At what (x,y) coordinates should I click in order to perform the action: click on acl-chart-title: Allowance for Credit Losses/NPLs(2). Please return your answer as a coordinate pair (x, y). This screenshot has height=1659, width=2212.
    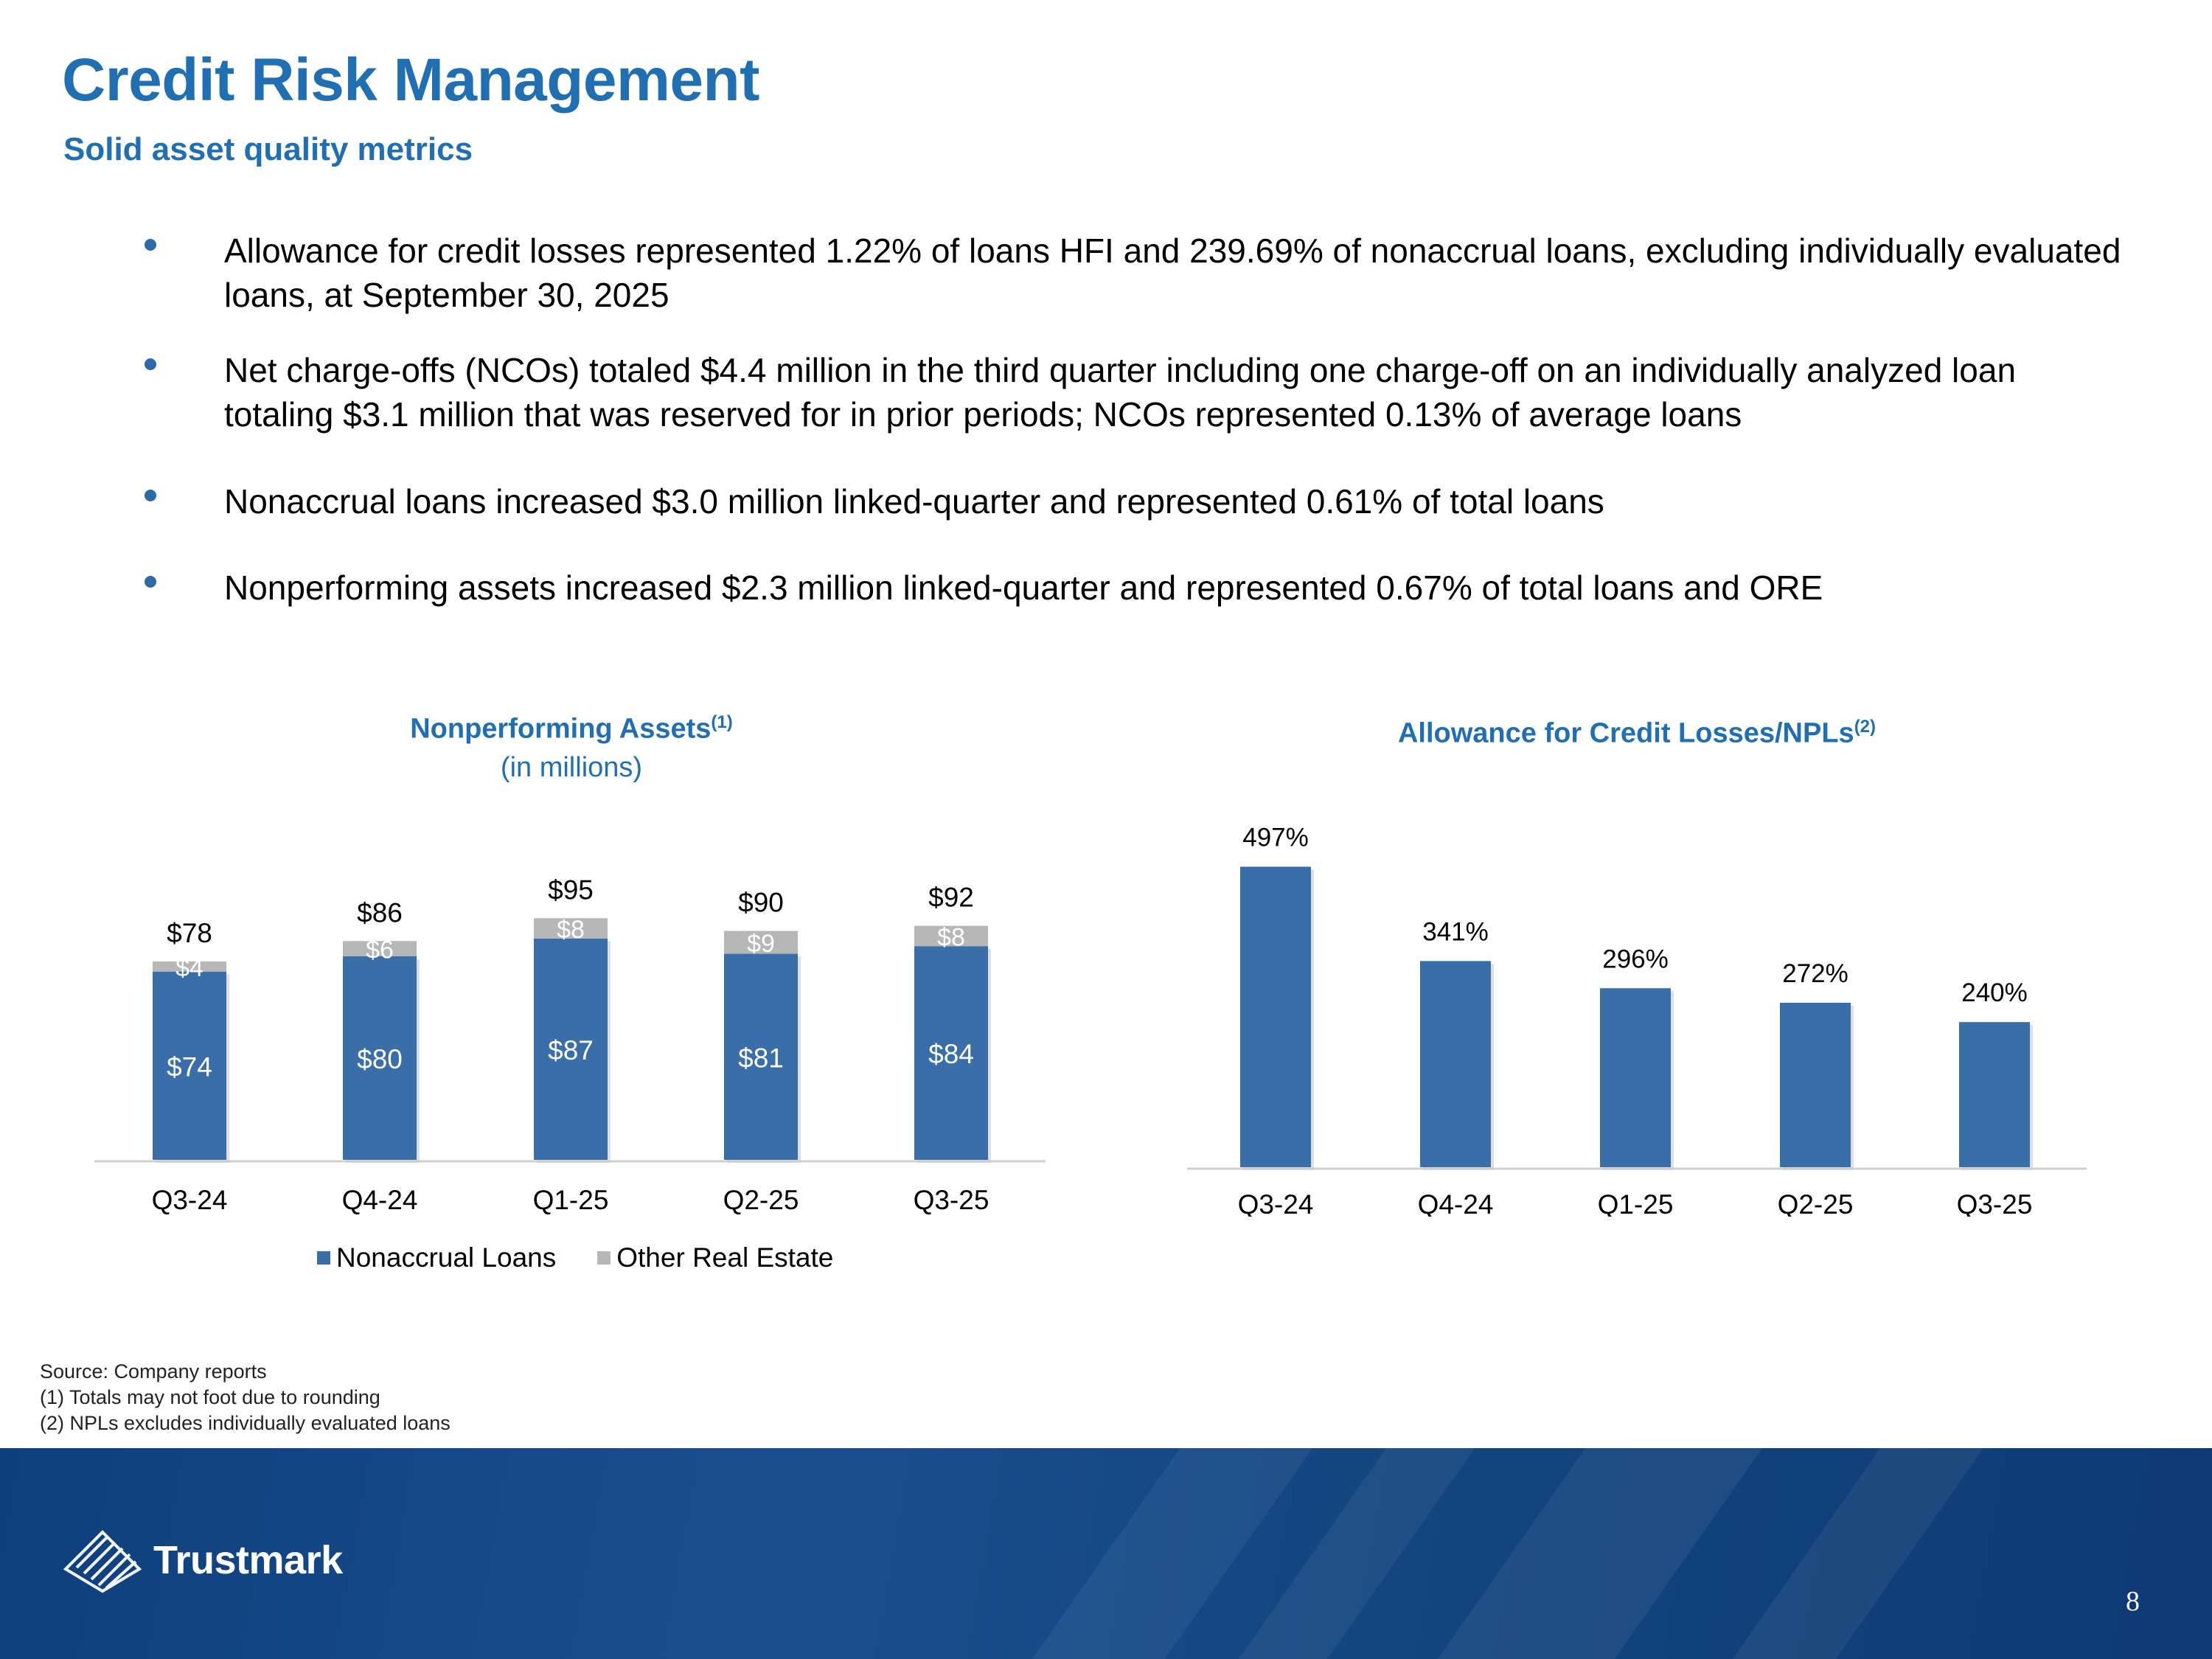
    Looking at the image, I should click on (1637, 733).